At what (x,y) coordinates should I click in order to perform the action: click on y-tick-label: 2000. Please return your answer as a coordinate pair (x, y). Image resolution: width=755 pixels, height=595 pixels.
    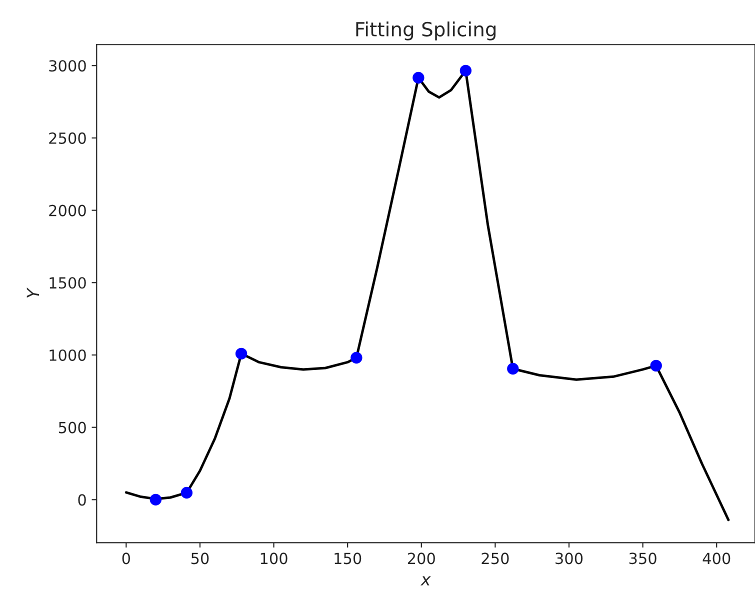
    Looking at the image, I should click on (67, 210).